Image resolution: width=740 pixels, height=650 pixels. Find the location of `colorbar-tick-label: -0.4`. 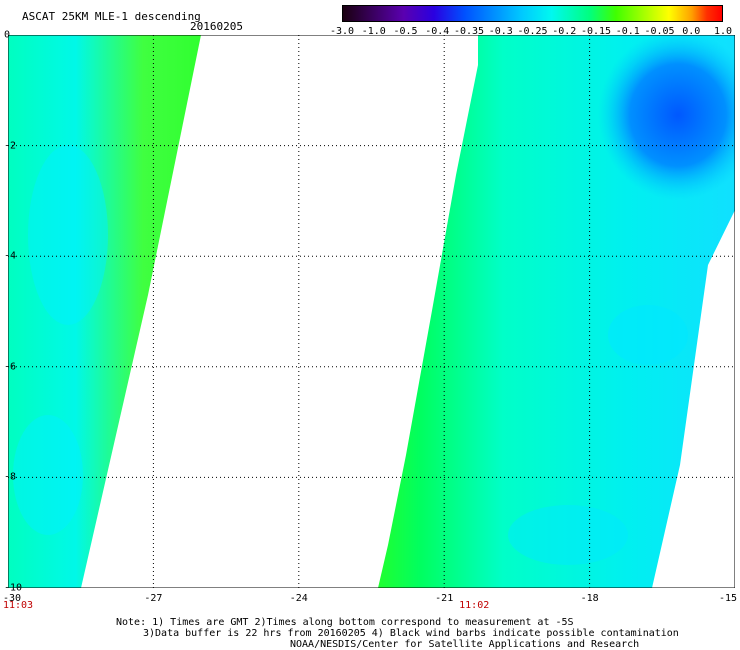

colorbar-tick-label: -0.4 is located at coordinates (437, 31).